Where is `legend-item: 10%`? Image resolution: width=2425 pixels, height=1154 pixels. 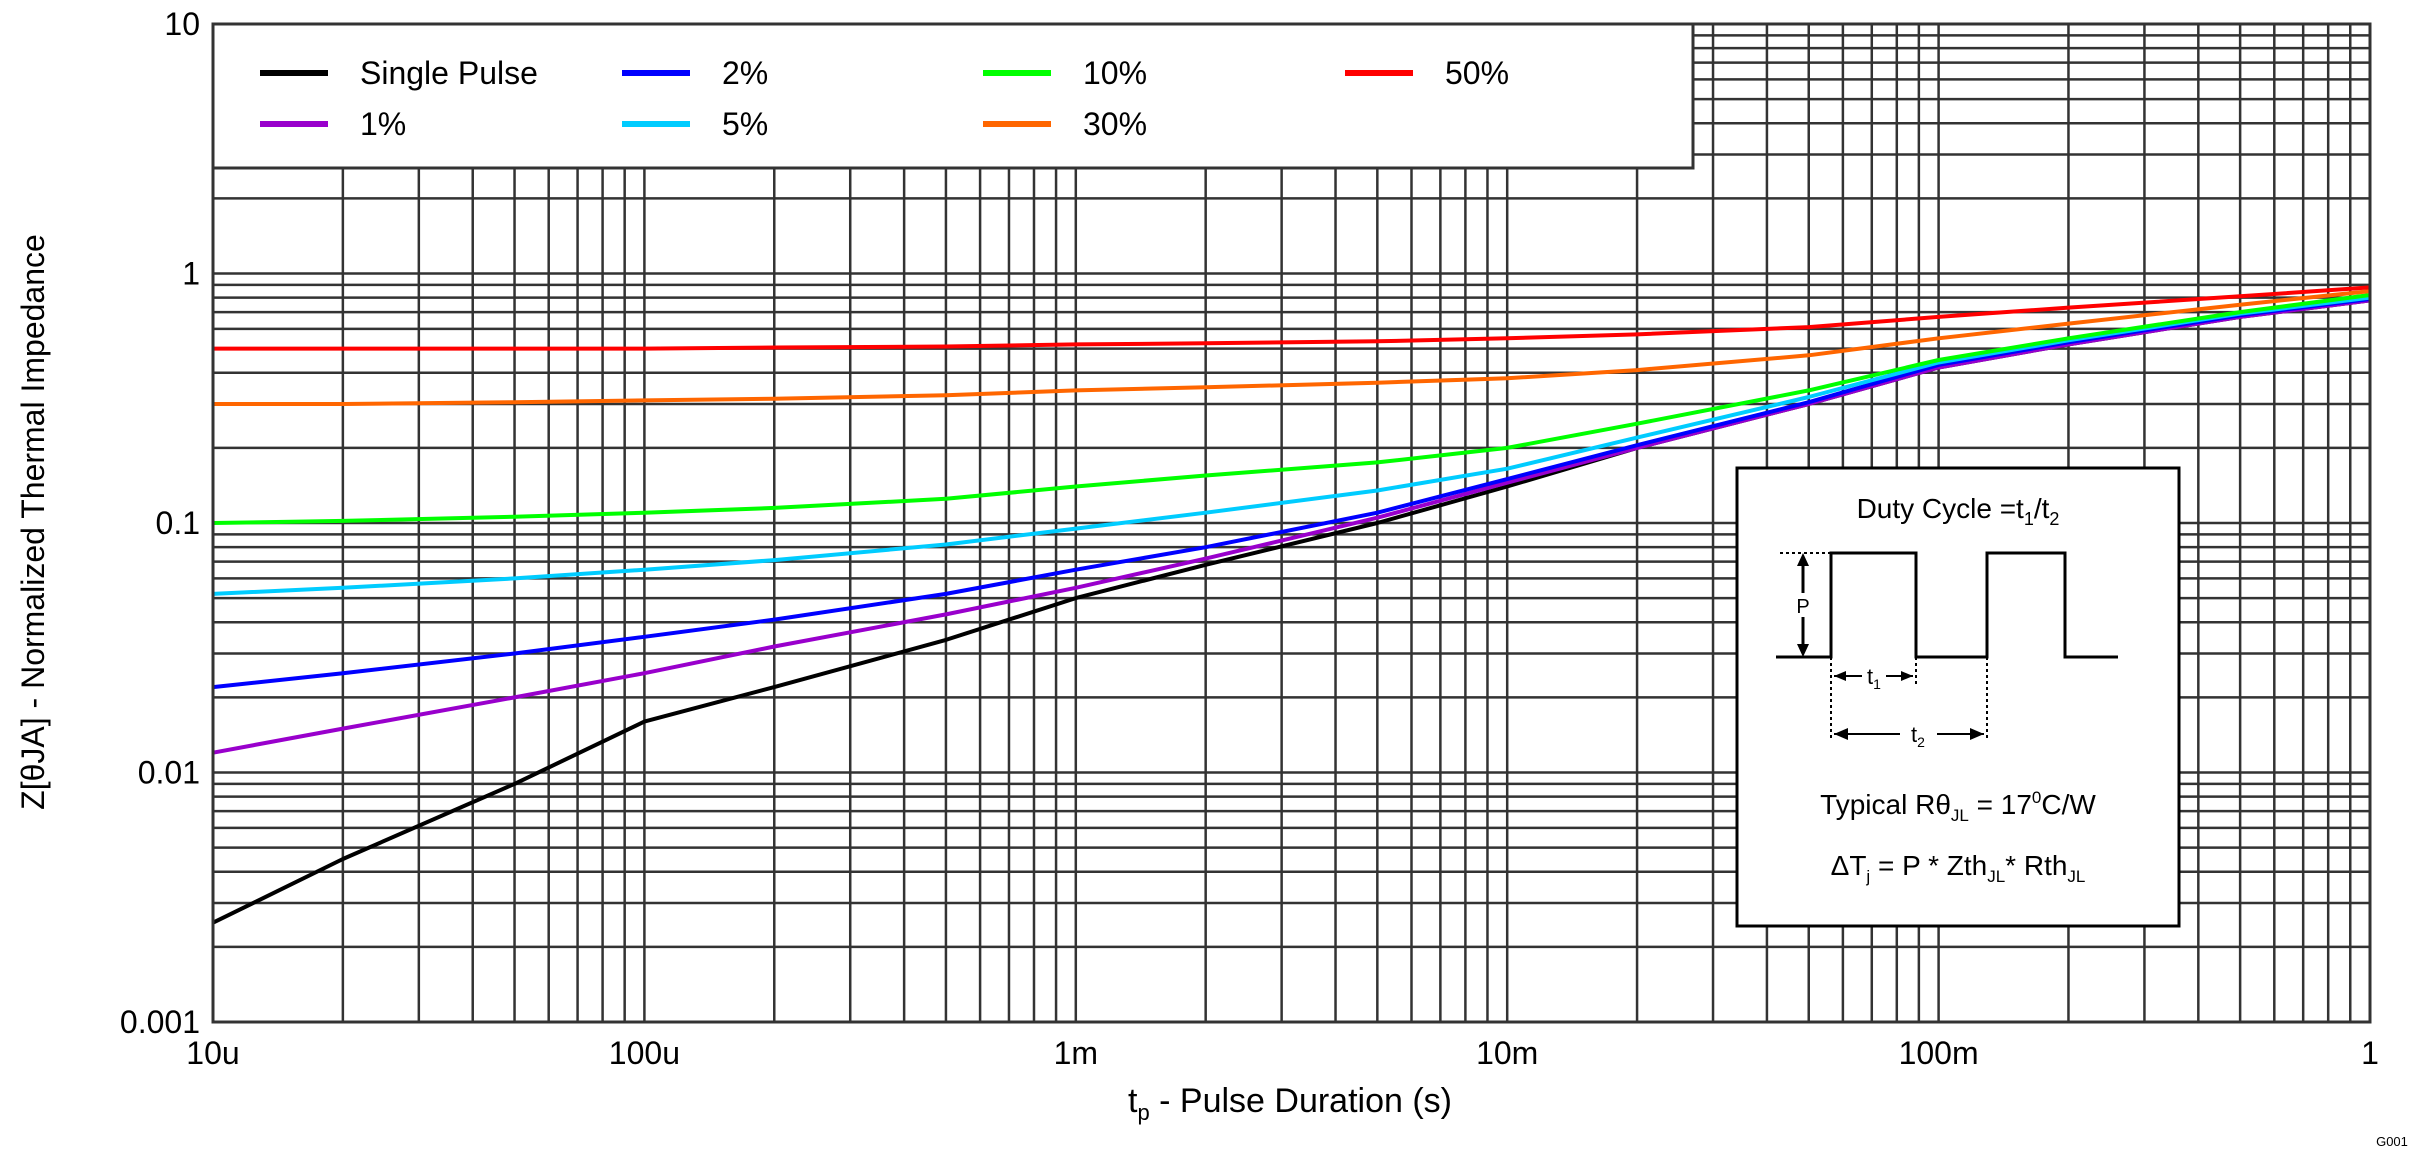
legend-item: 10% is located at coordinates (1065, 73).